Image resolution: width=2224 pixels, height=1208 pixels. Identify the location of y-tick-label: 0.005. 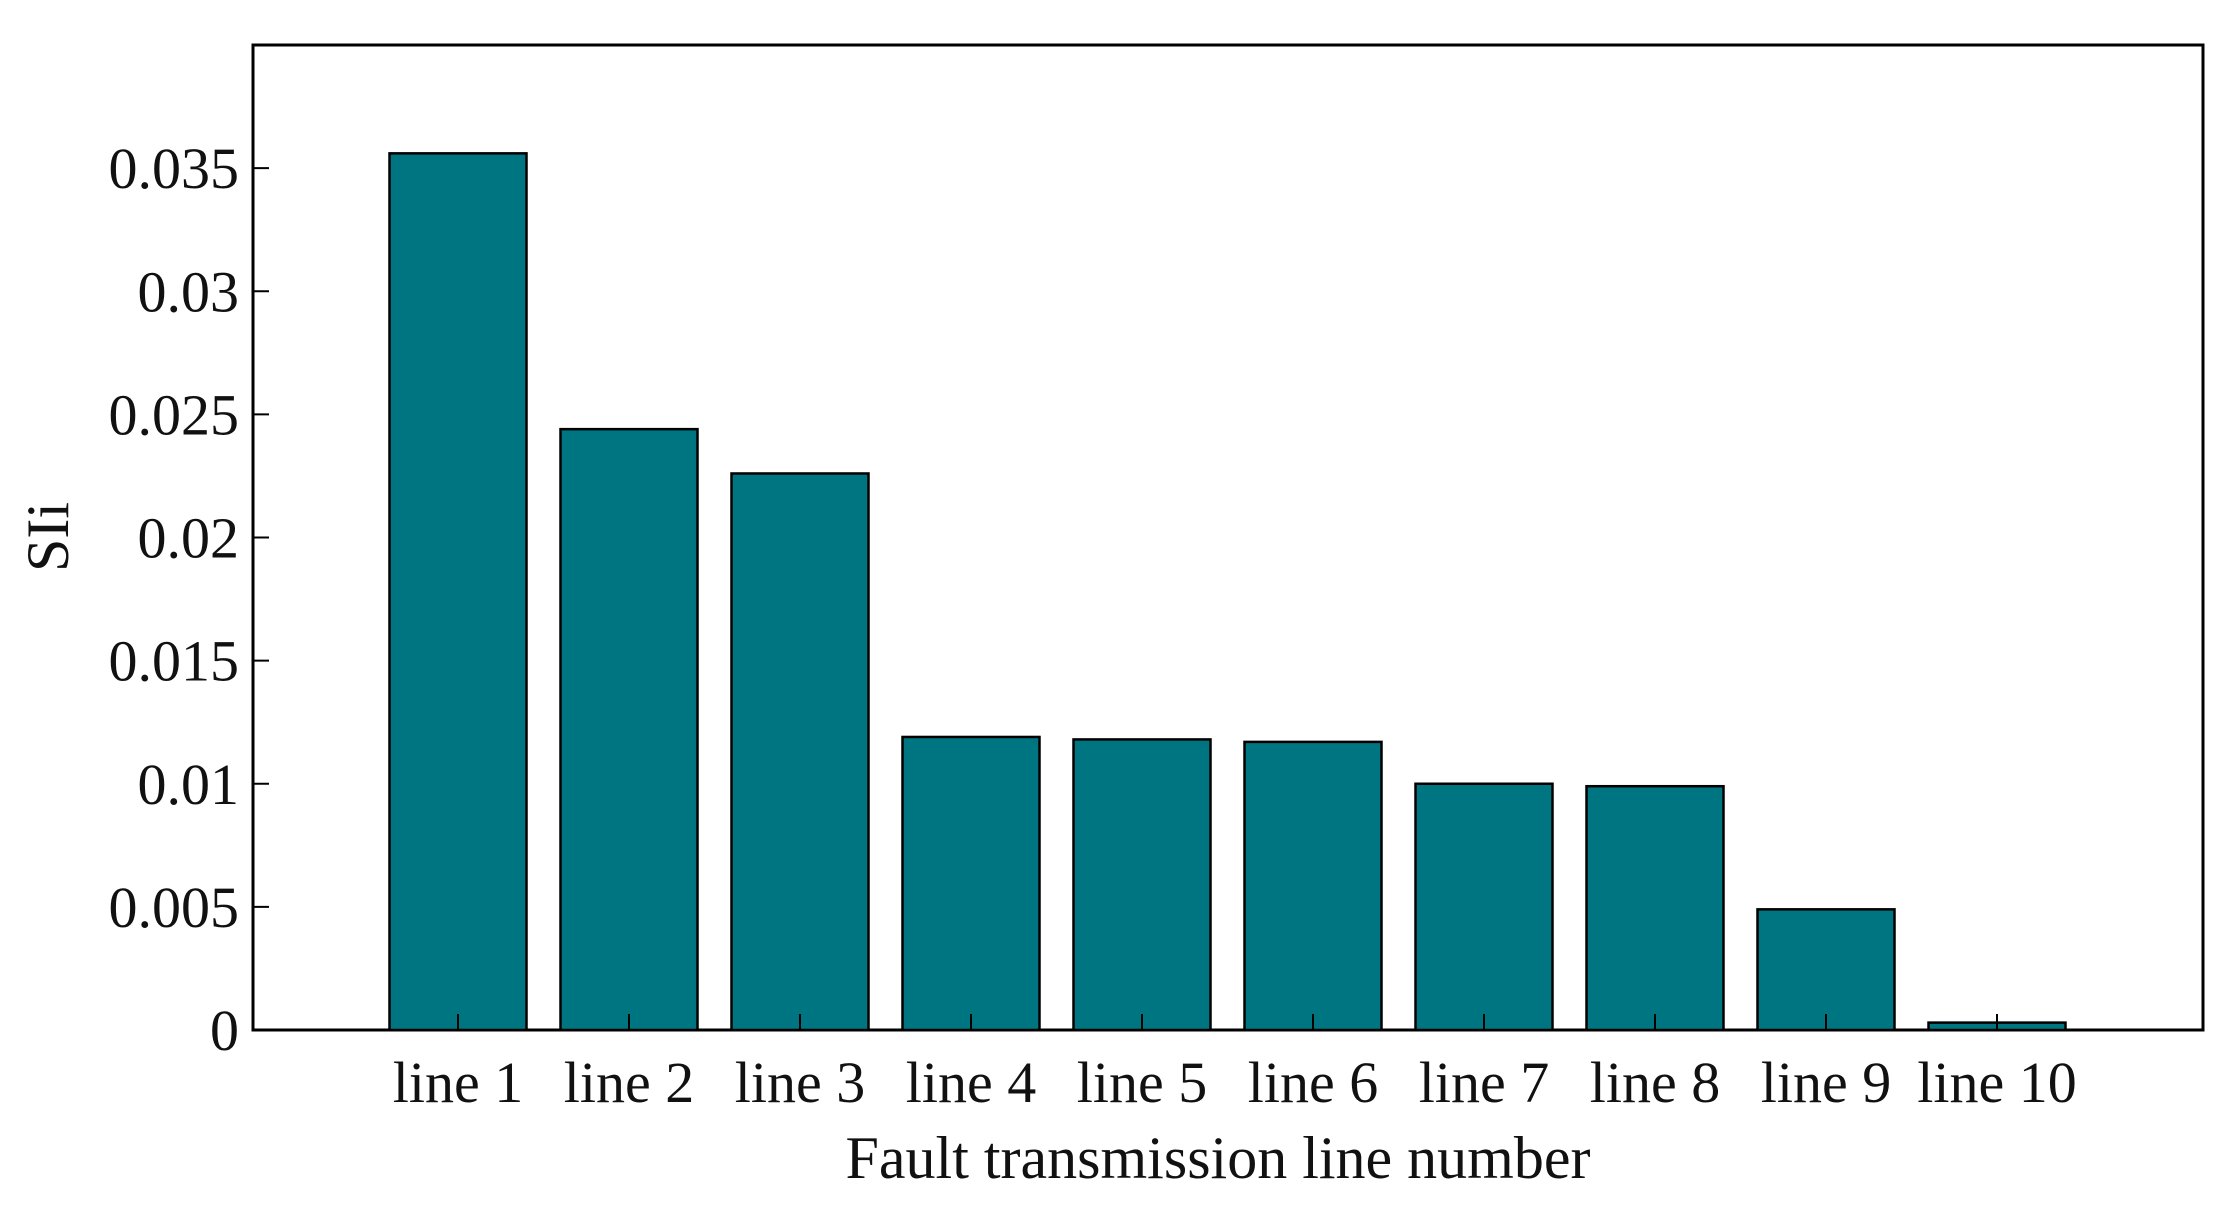
(174, 907).